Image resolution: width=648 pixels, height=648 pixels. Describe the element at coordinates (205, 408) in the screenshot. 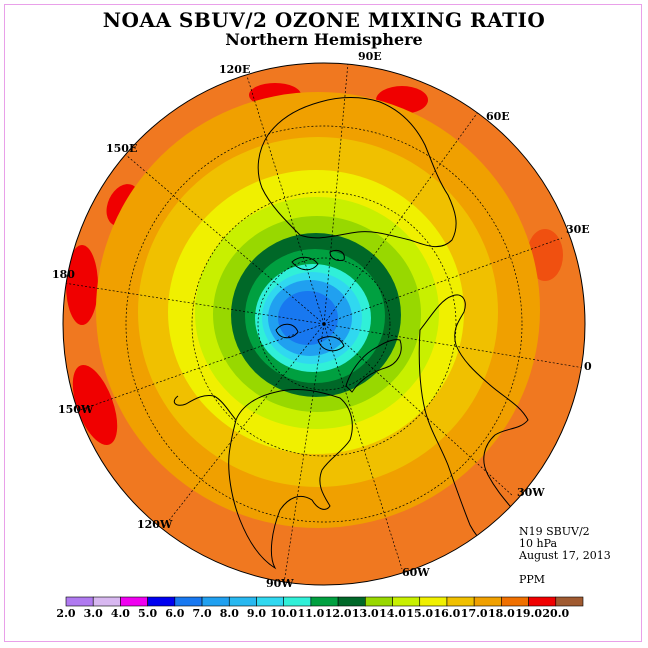

I see `alaska-coast` at that location.